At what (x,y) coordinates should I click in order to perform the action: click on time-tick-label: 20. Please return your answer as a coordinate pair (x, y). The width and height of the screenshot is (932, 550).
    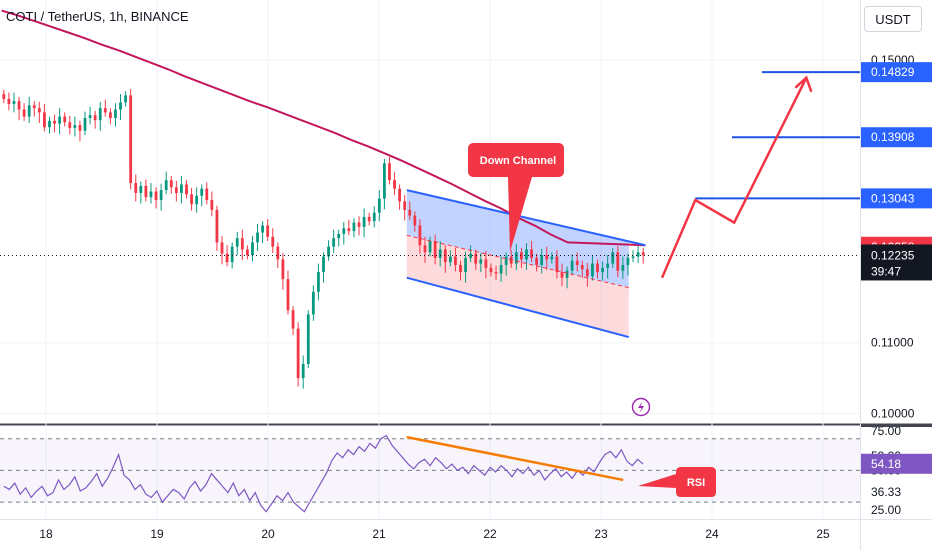
    Looking at the image, I should click on (268, 534).